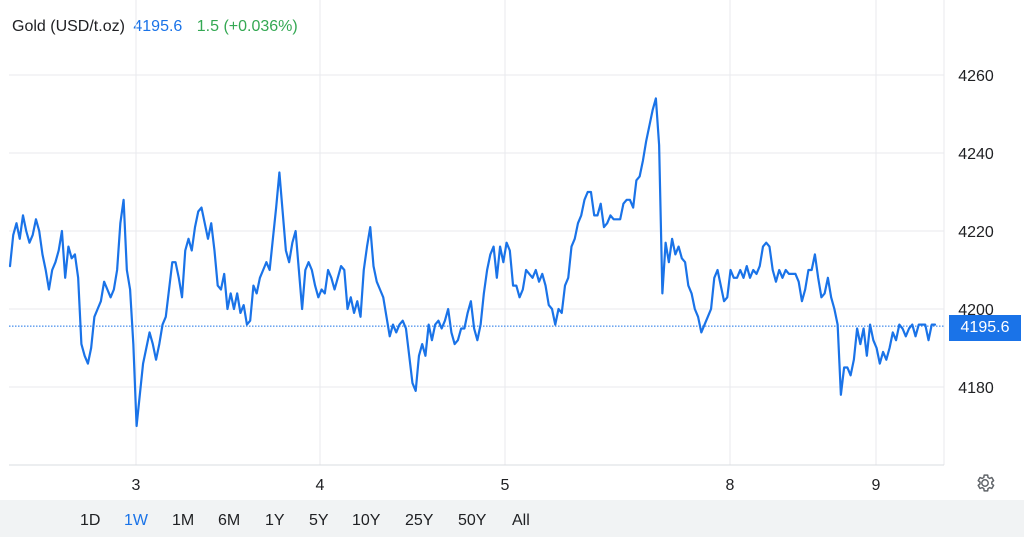  What do you see at coordinates (136, 485) in the screenshot?
I see `x-tick-label: 3` at bounding box center [136, 485].